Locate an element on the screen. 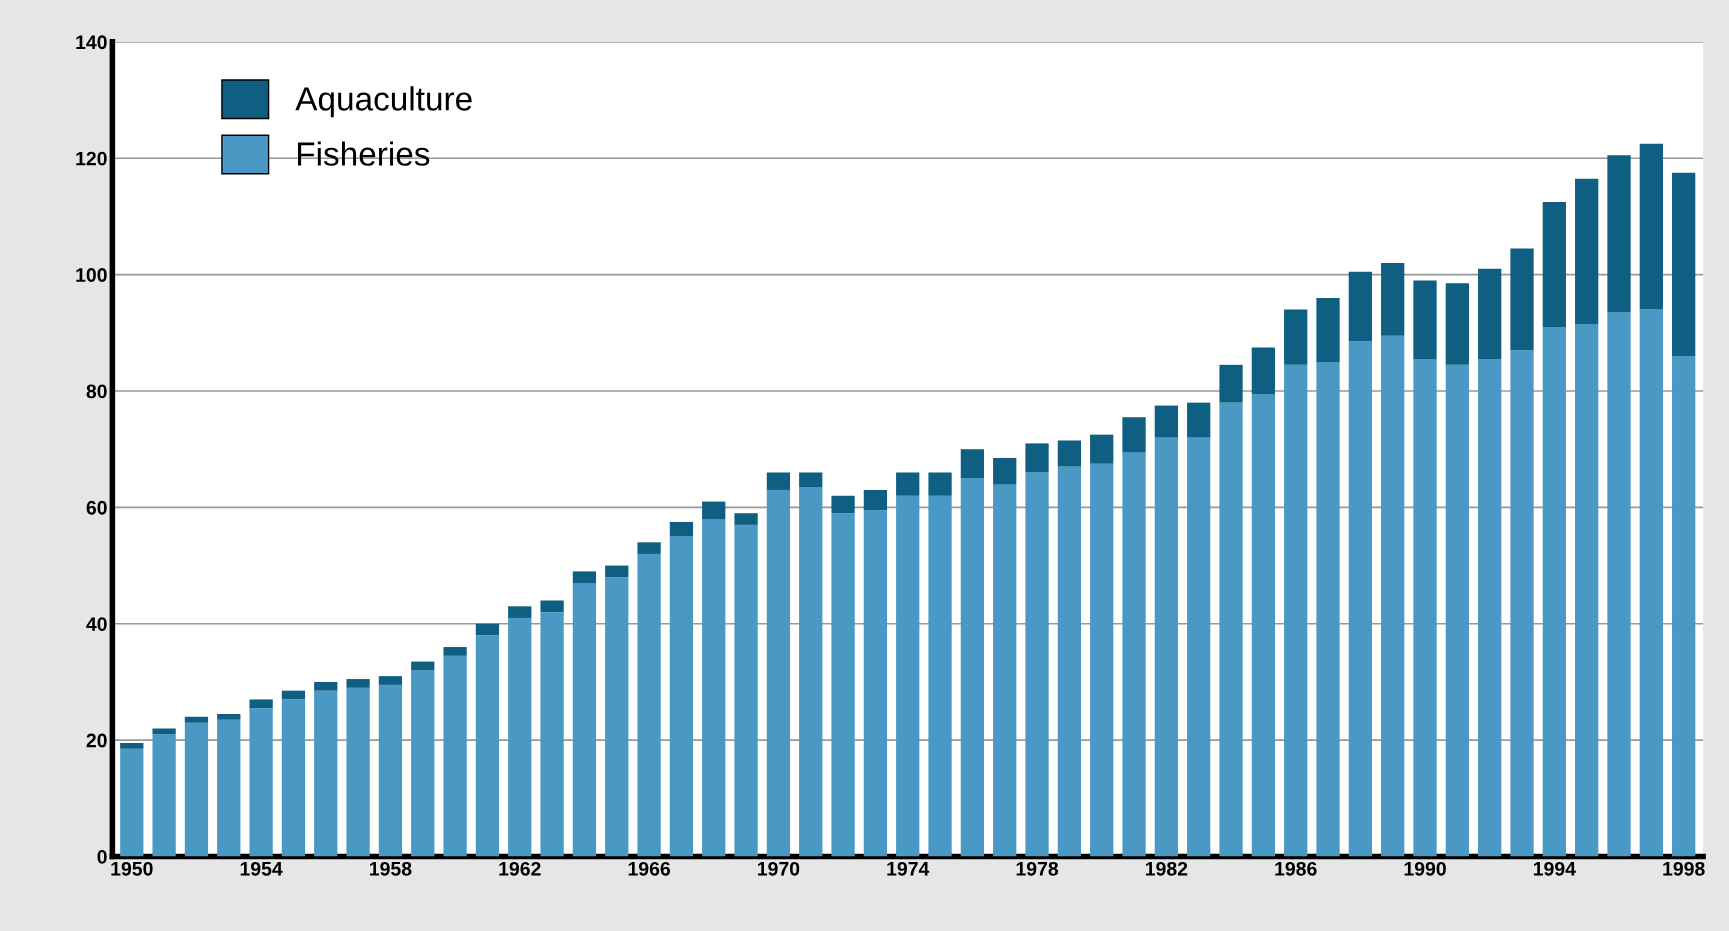  y-tick-label: 60 is located at coordinates (96, 507).